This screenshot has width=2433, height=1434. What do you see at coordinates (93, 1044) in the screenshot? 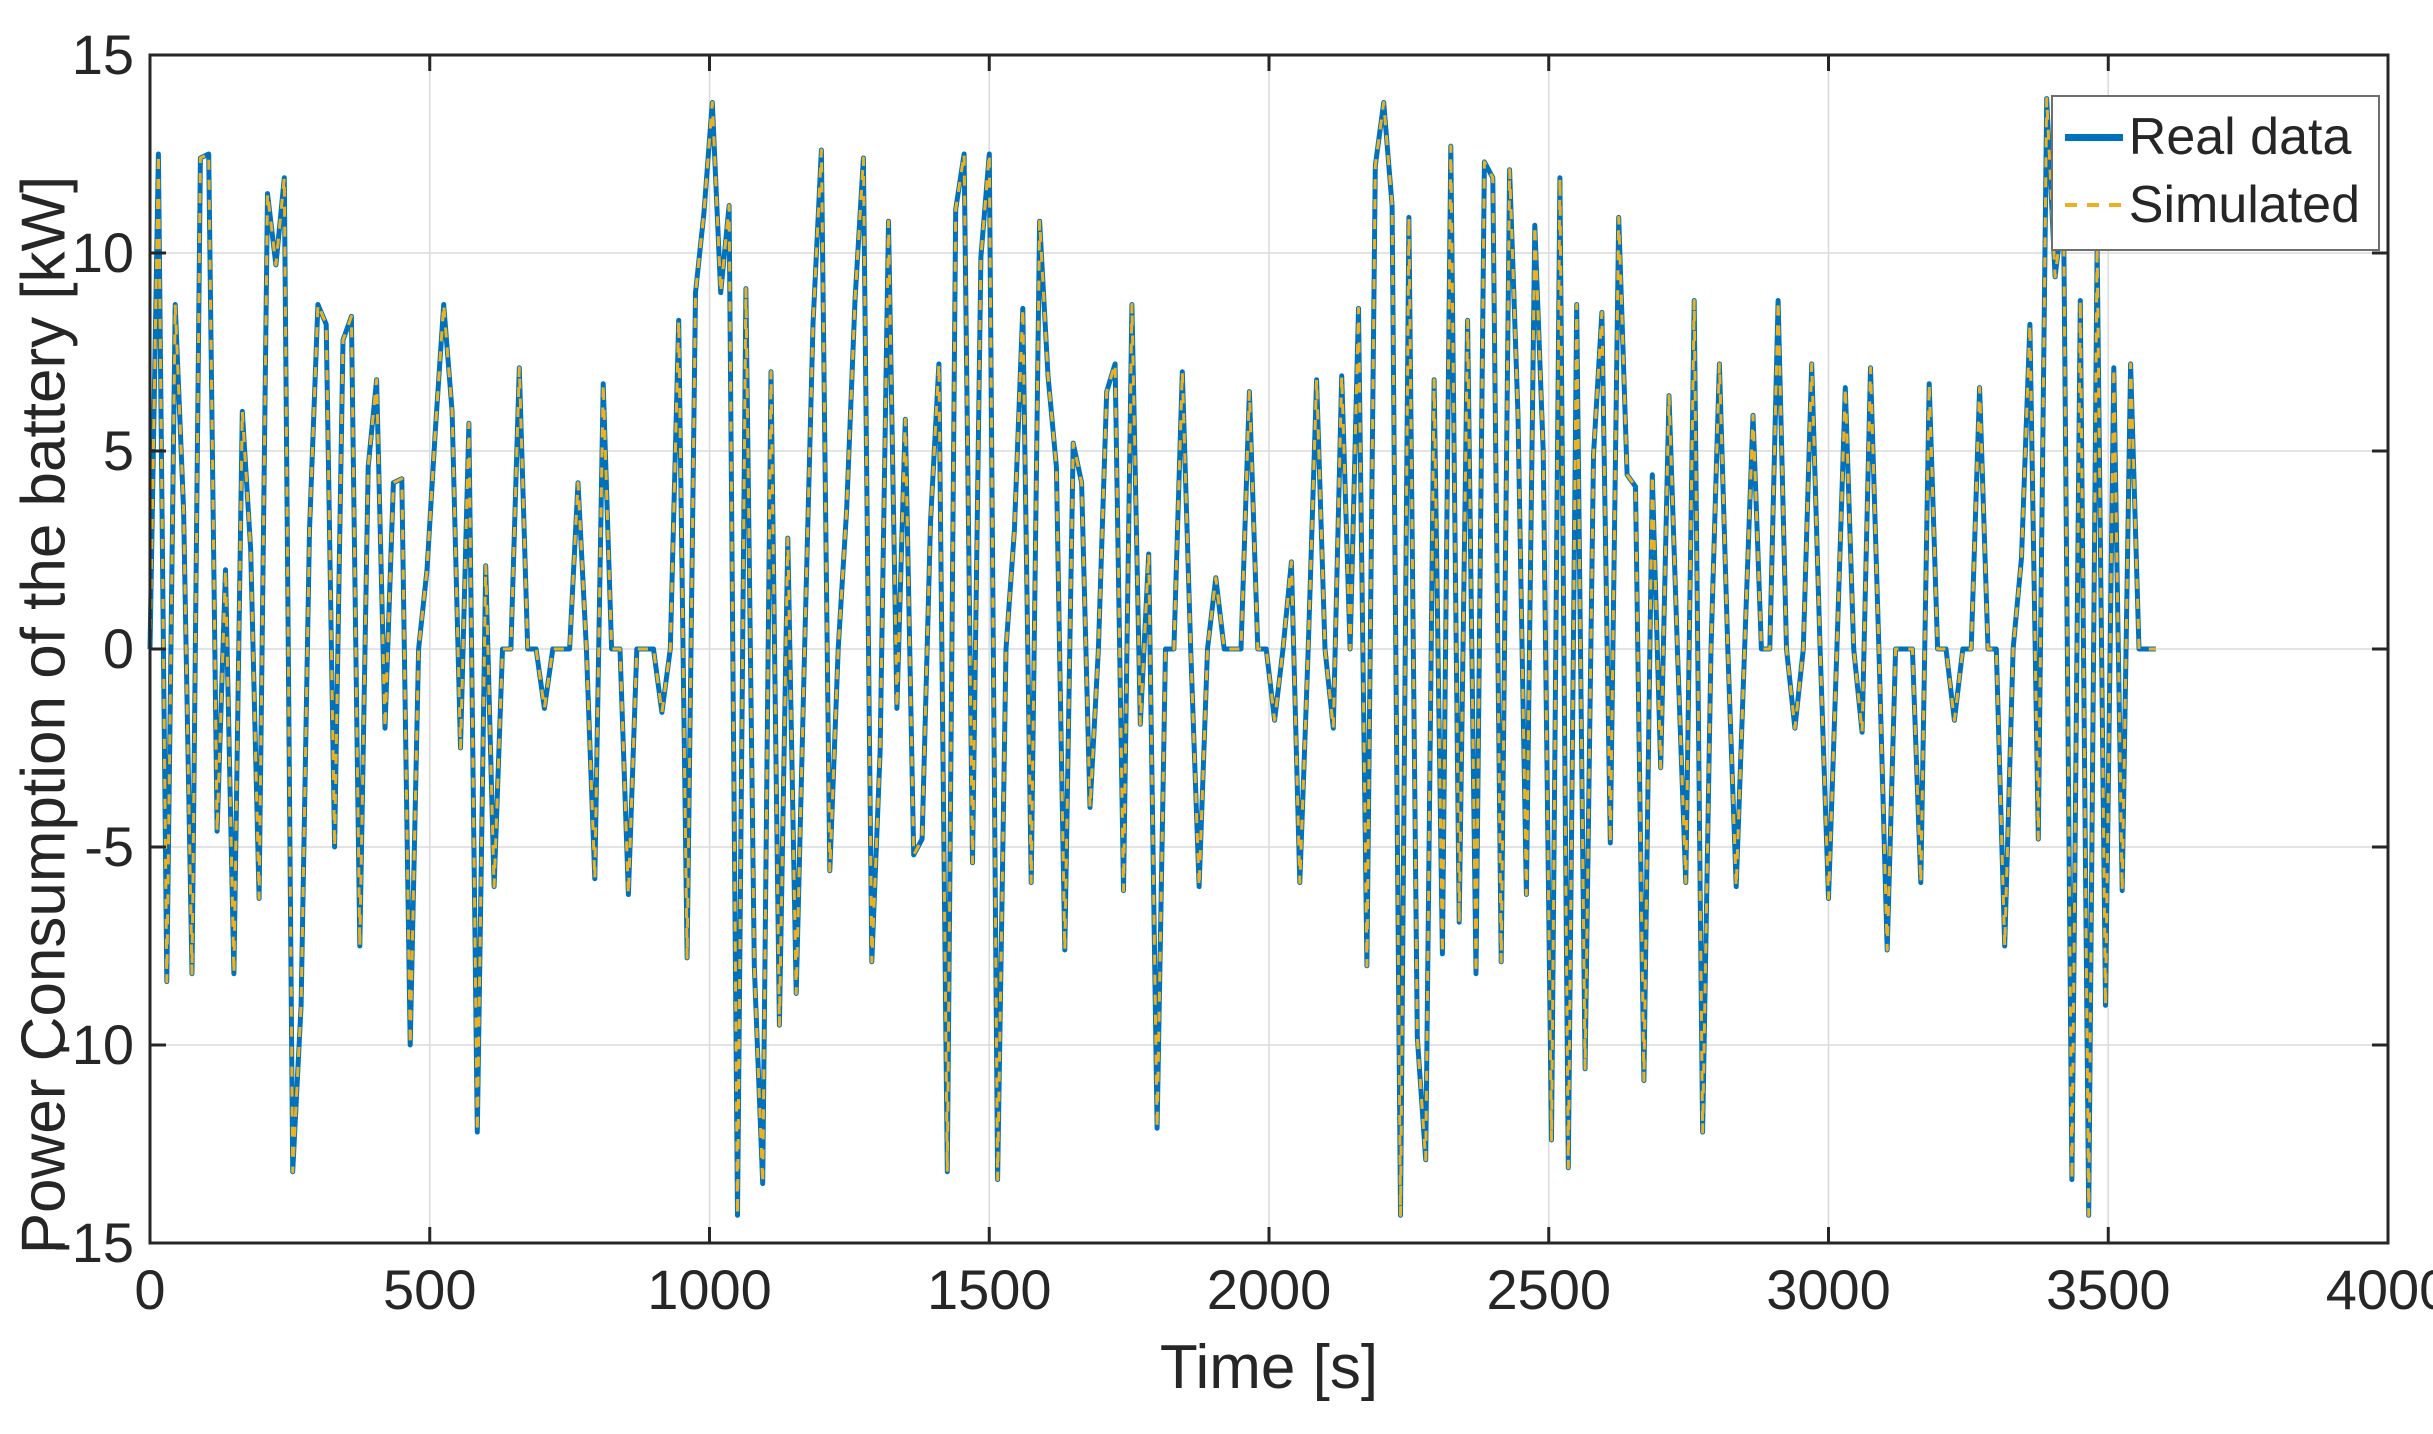
I see `y-tick-label: -10` at bounding box center [93, 1044].